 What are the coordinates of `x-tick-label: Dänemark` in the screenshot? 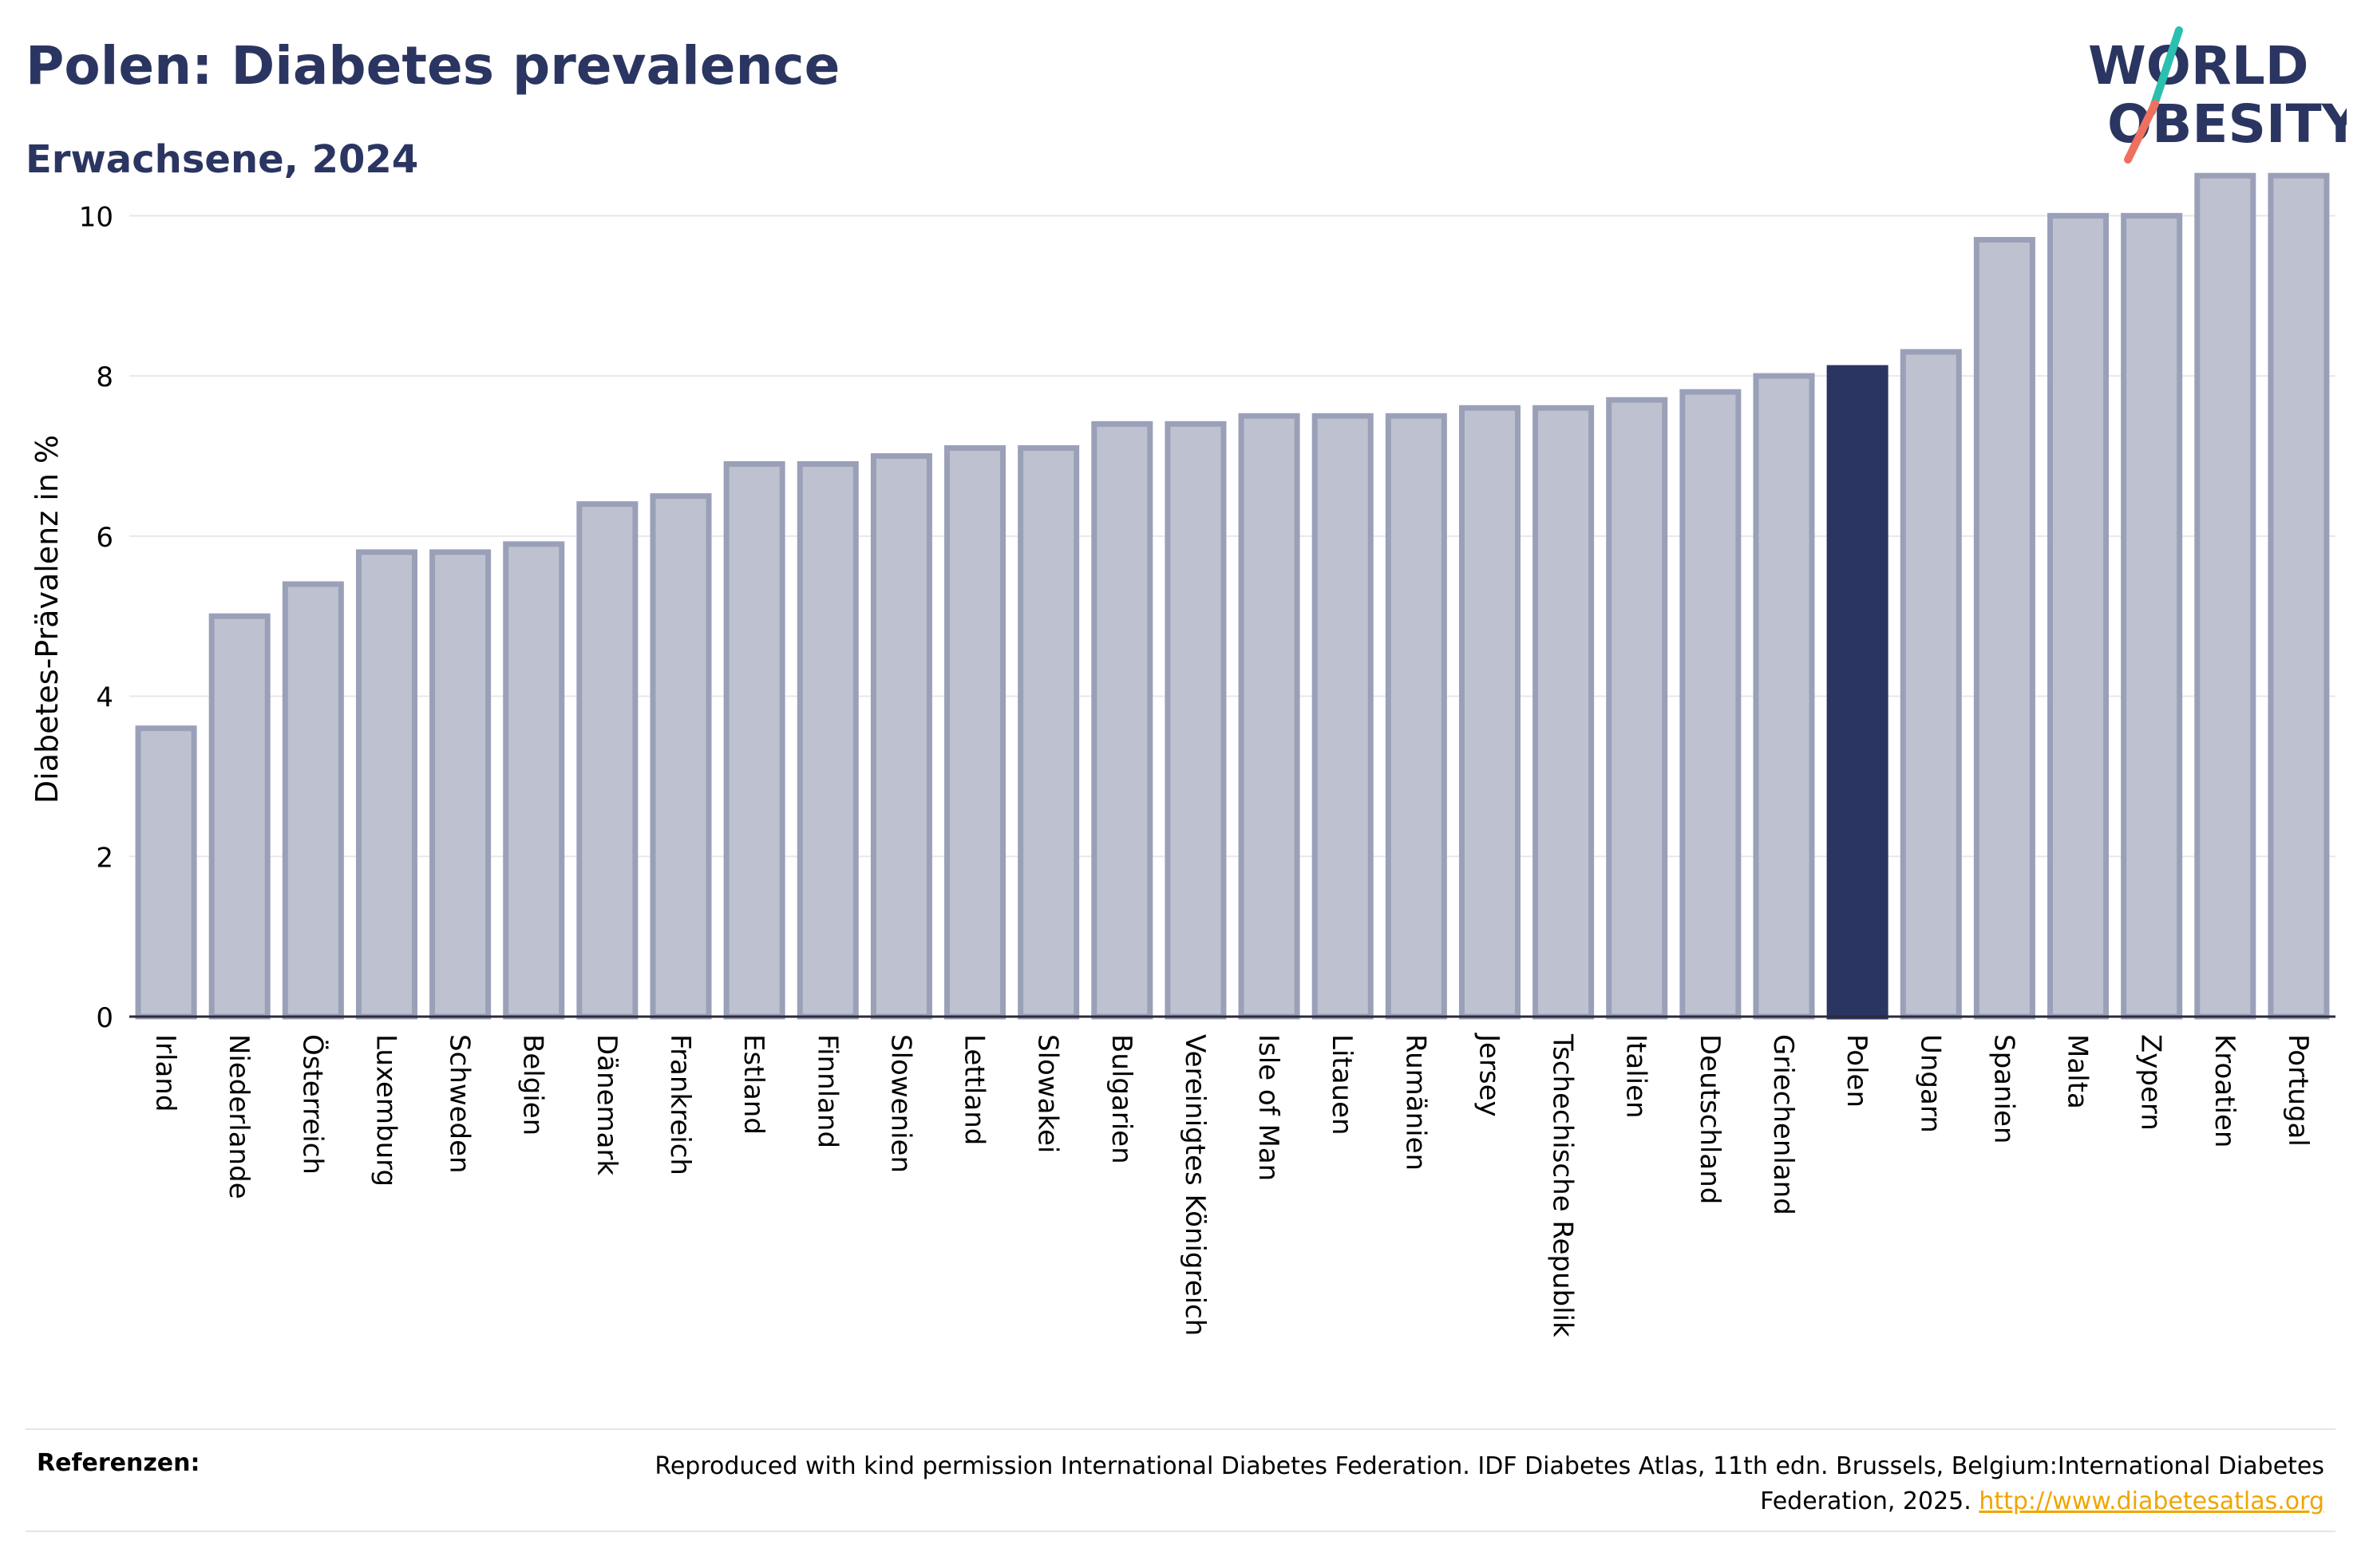 It's located at (607, 1104).